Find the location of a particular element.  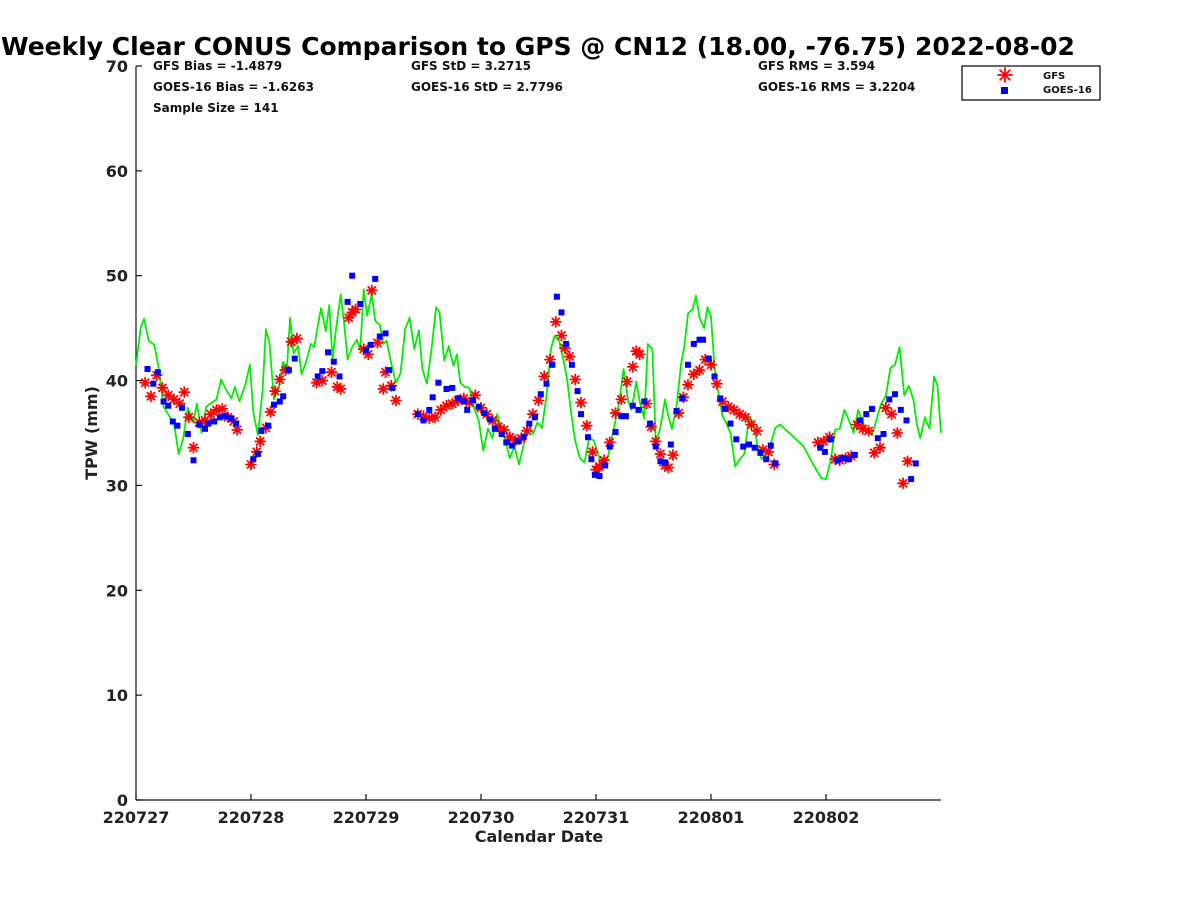

asterisk-icon is located at coordinates (1005, 75).